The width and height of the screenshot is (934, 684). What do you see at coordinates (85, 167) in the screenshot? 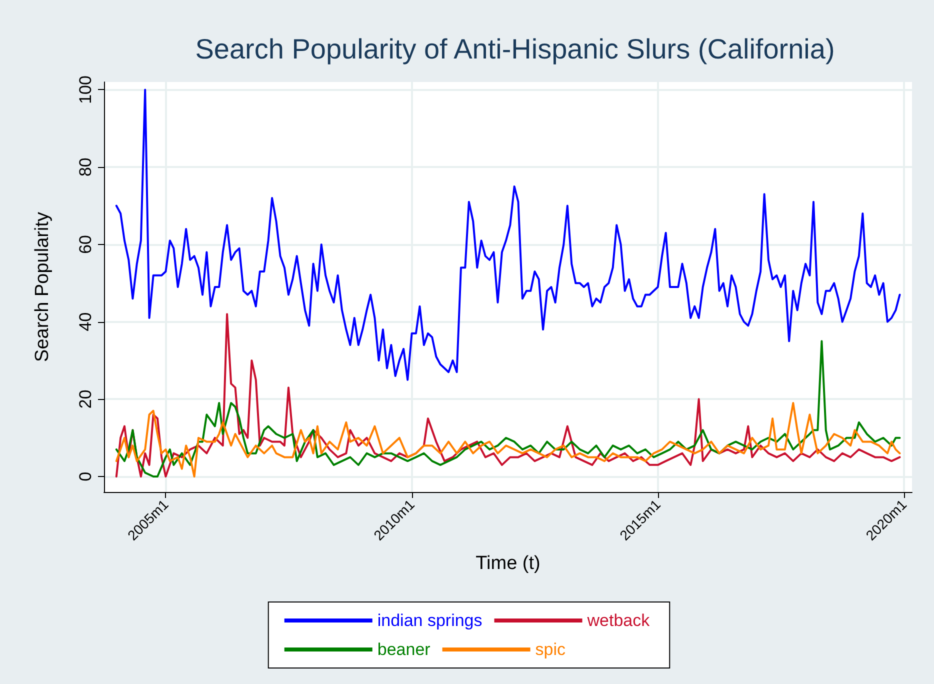
I see `y-tick-label: 80` at bounding box center [85, 167].